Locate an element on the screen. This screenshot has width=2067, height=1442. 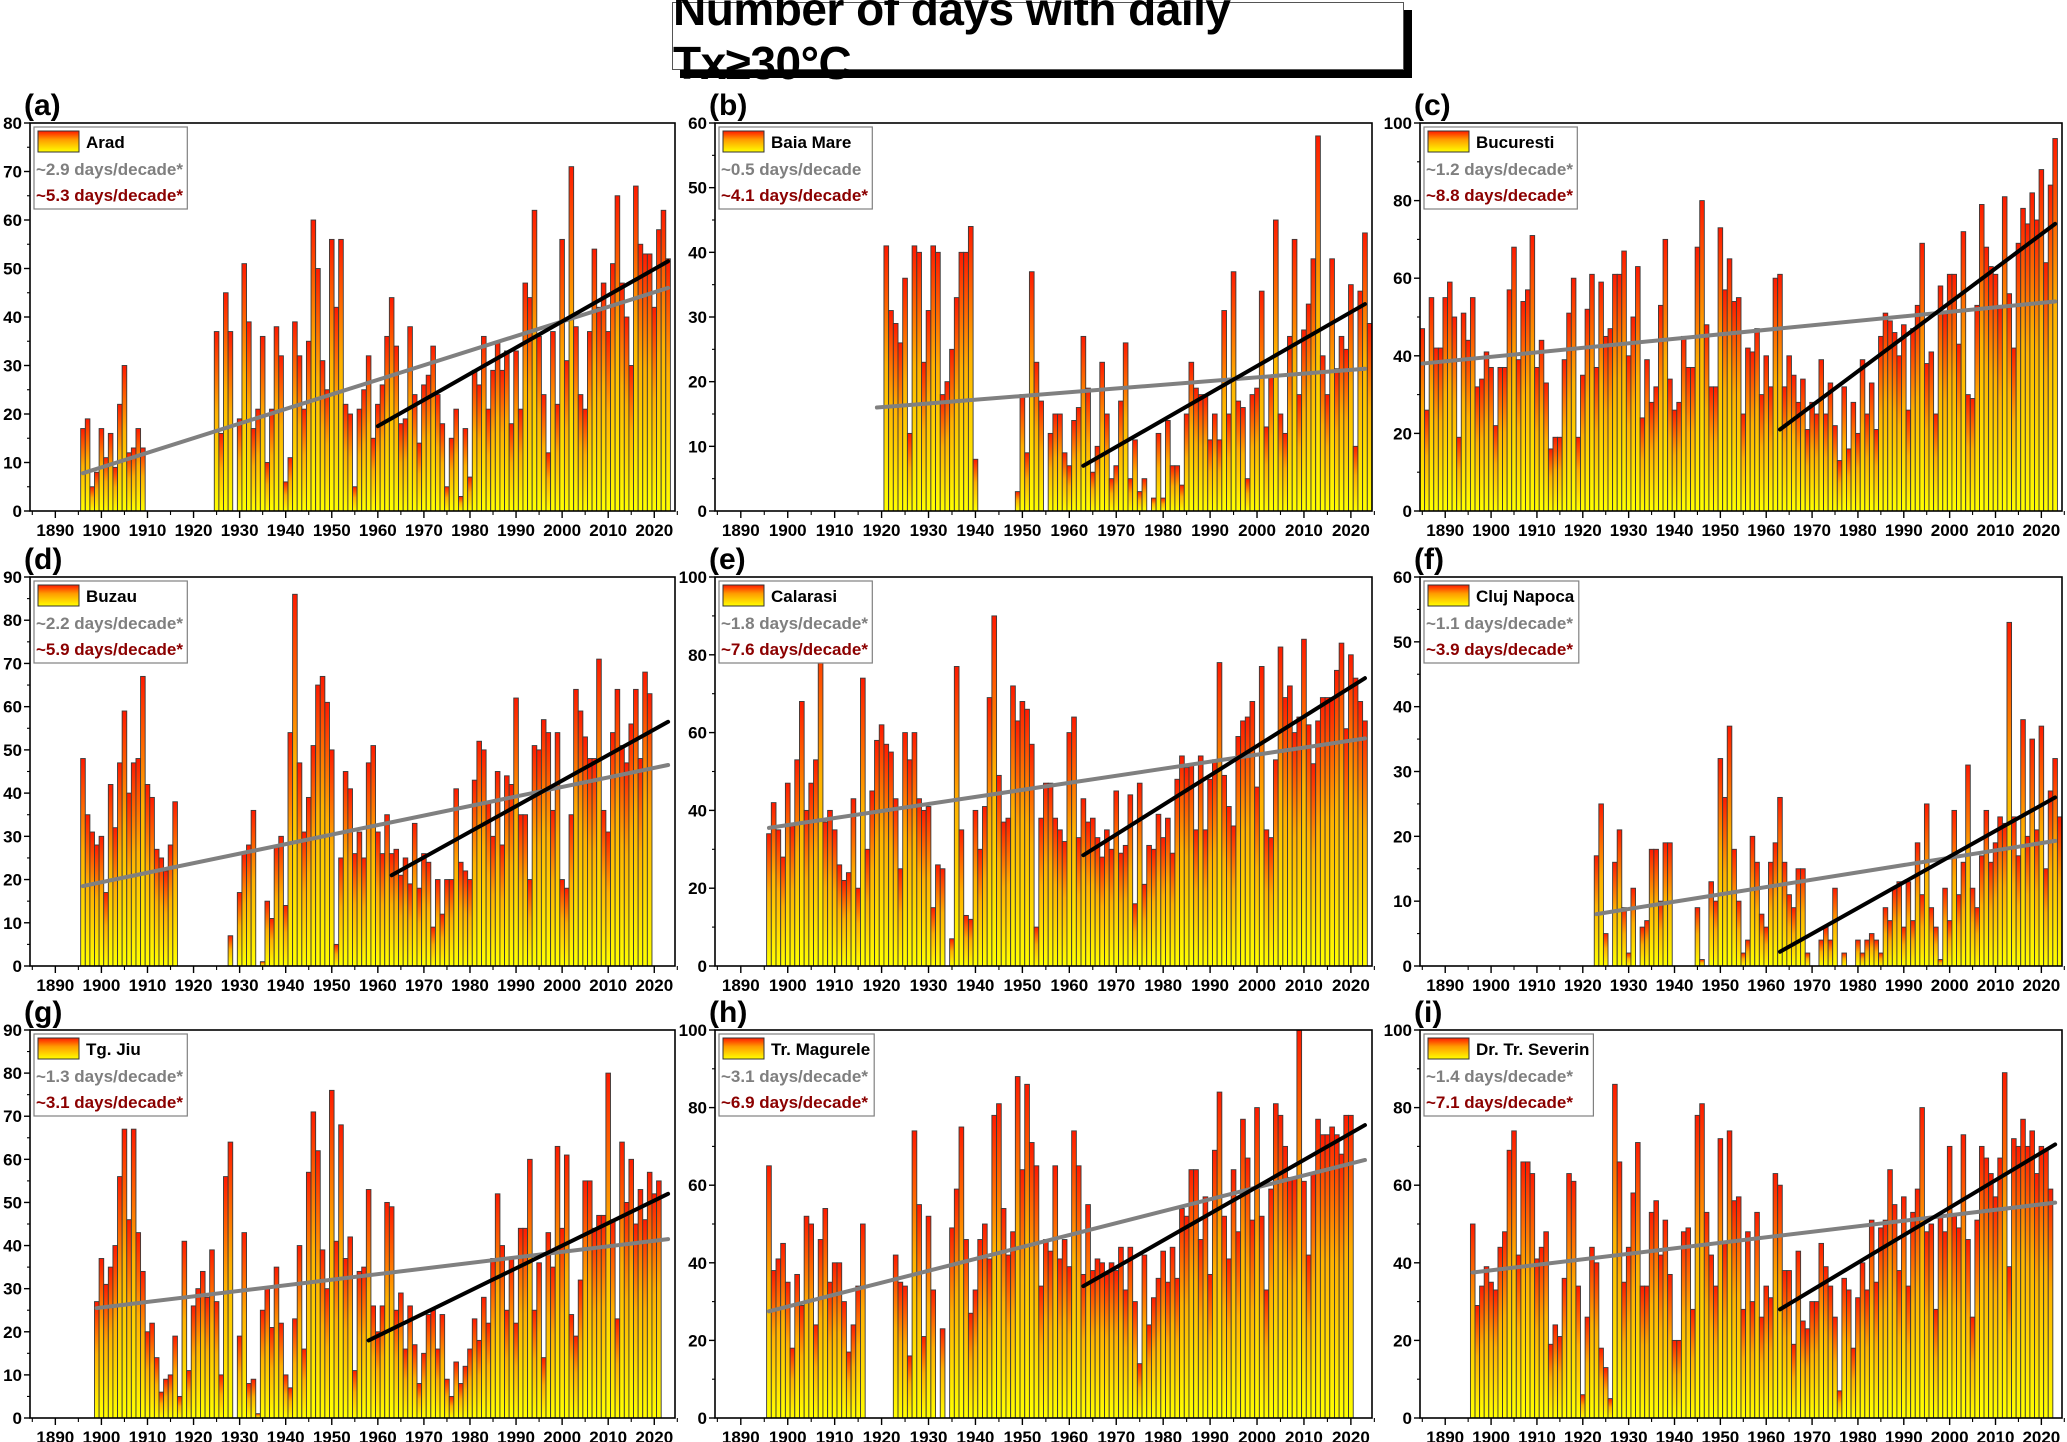
x-tick-label: 1920 is located at coordinates (882, 985).